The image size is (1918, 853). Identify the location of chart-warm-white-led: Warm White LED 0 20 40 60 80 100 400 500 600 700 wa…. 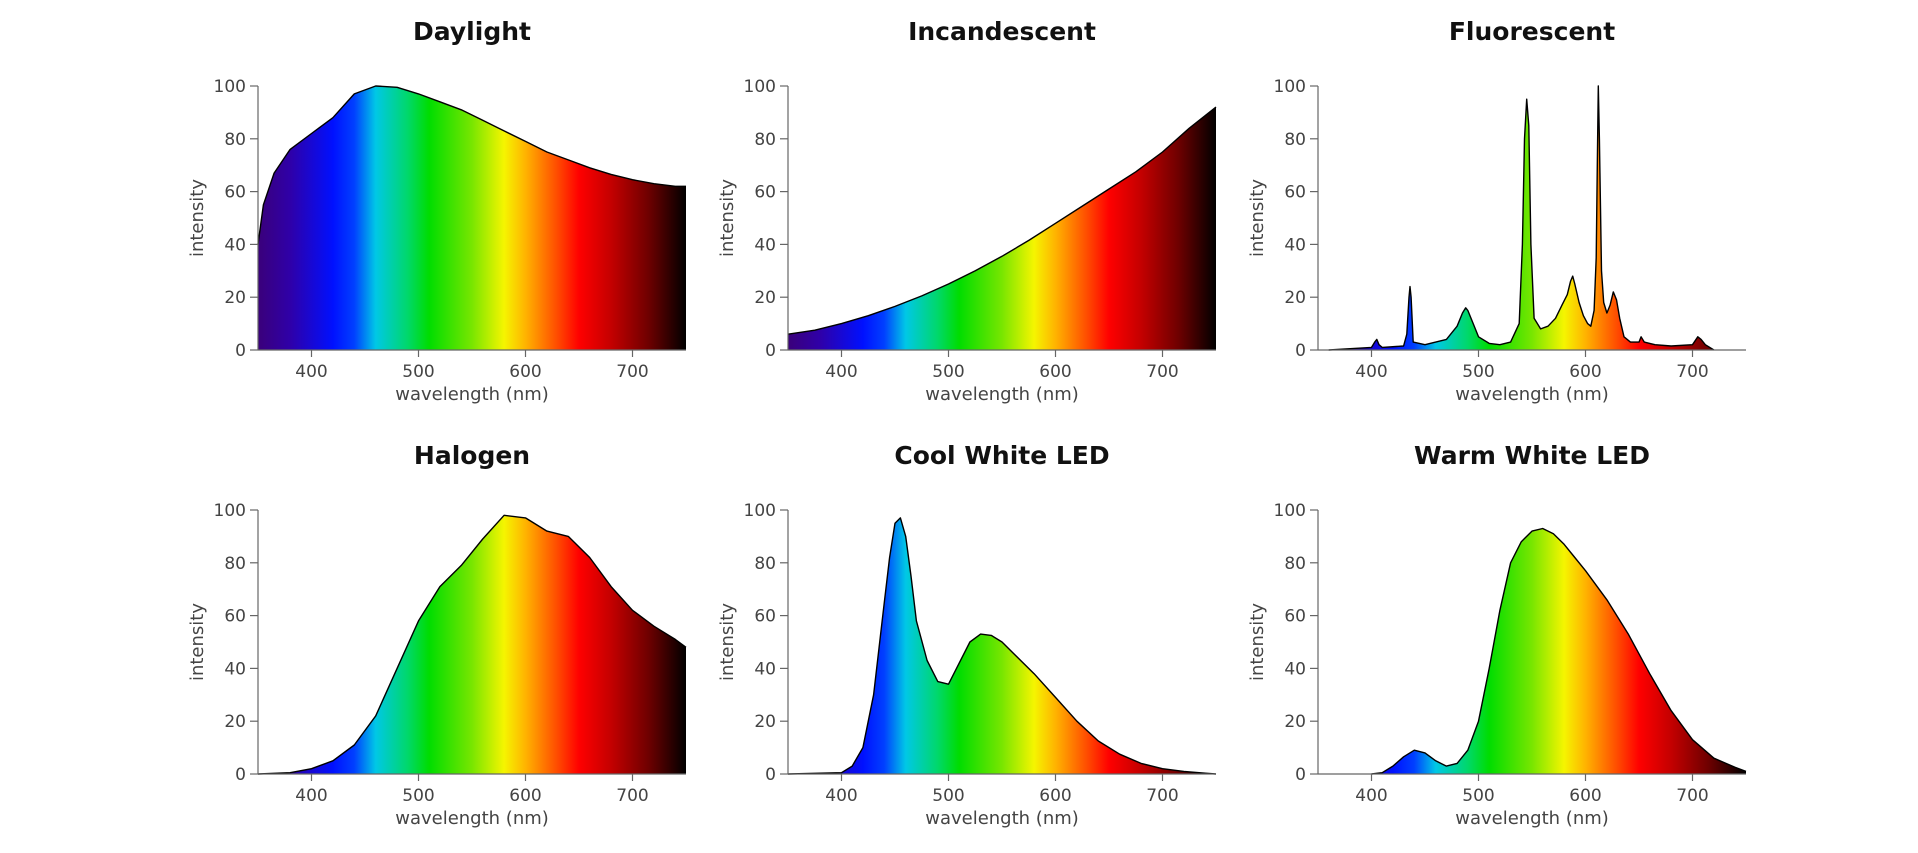
(1497, 635).